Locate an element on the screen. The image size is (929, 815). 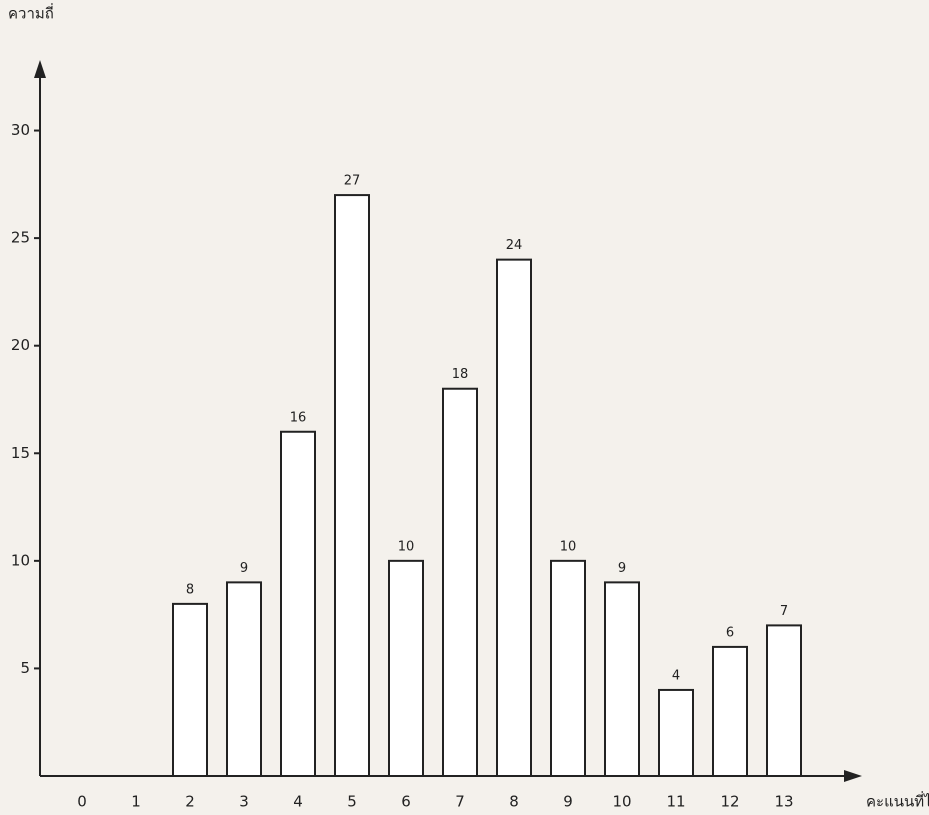
x-tick-label: 11 is located at coordinates (675, 802).